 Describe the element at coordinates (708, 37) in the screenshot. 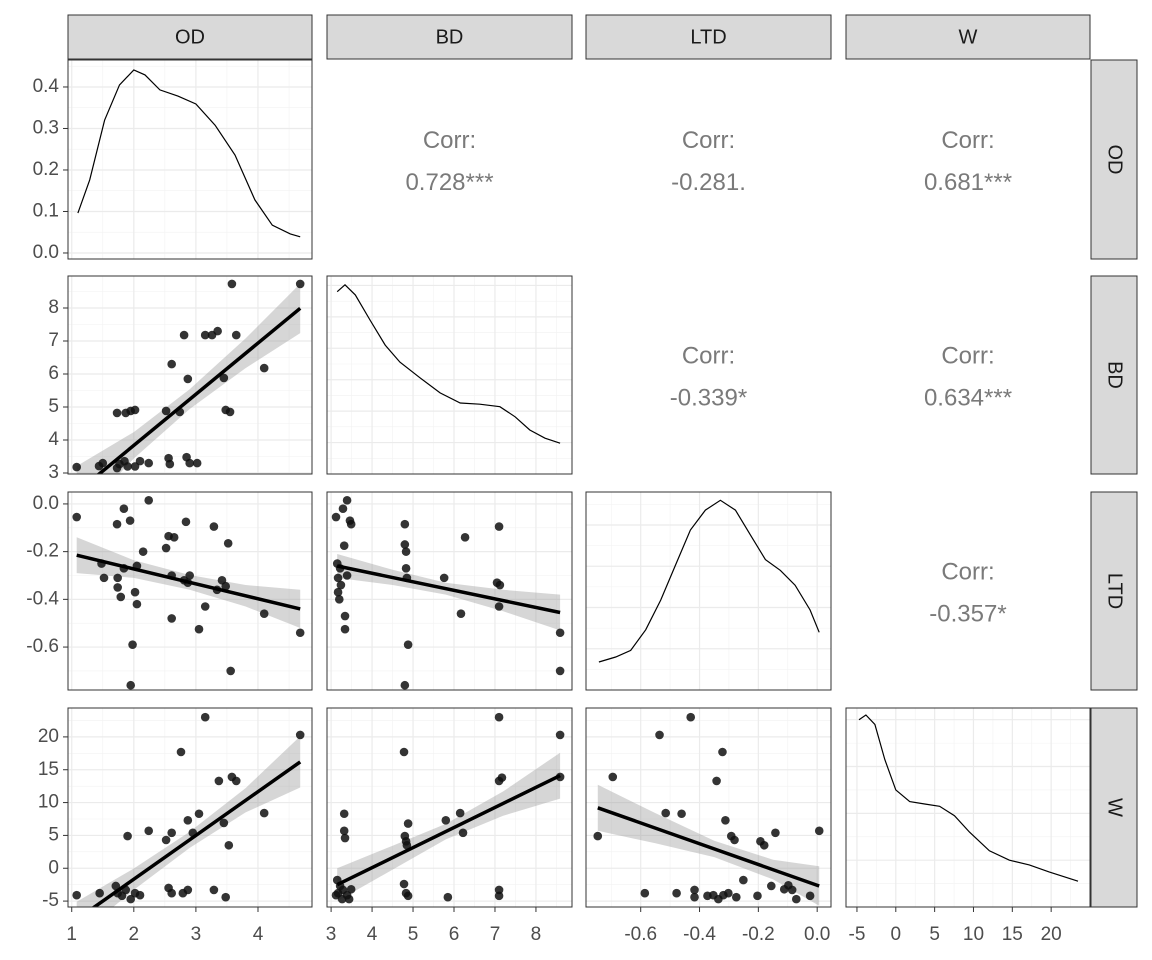

I see `strip-label: LTD` at that location.